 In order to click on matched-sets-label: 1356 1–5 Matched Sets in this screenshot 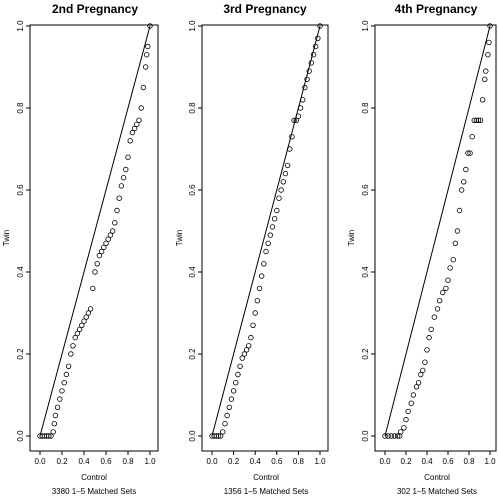, I will do `click(266, 491)`.